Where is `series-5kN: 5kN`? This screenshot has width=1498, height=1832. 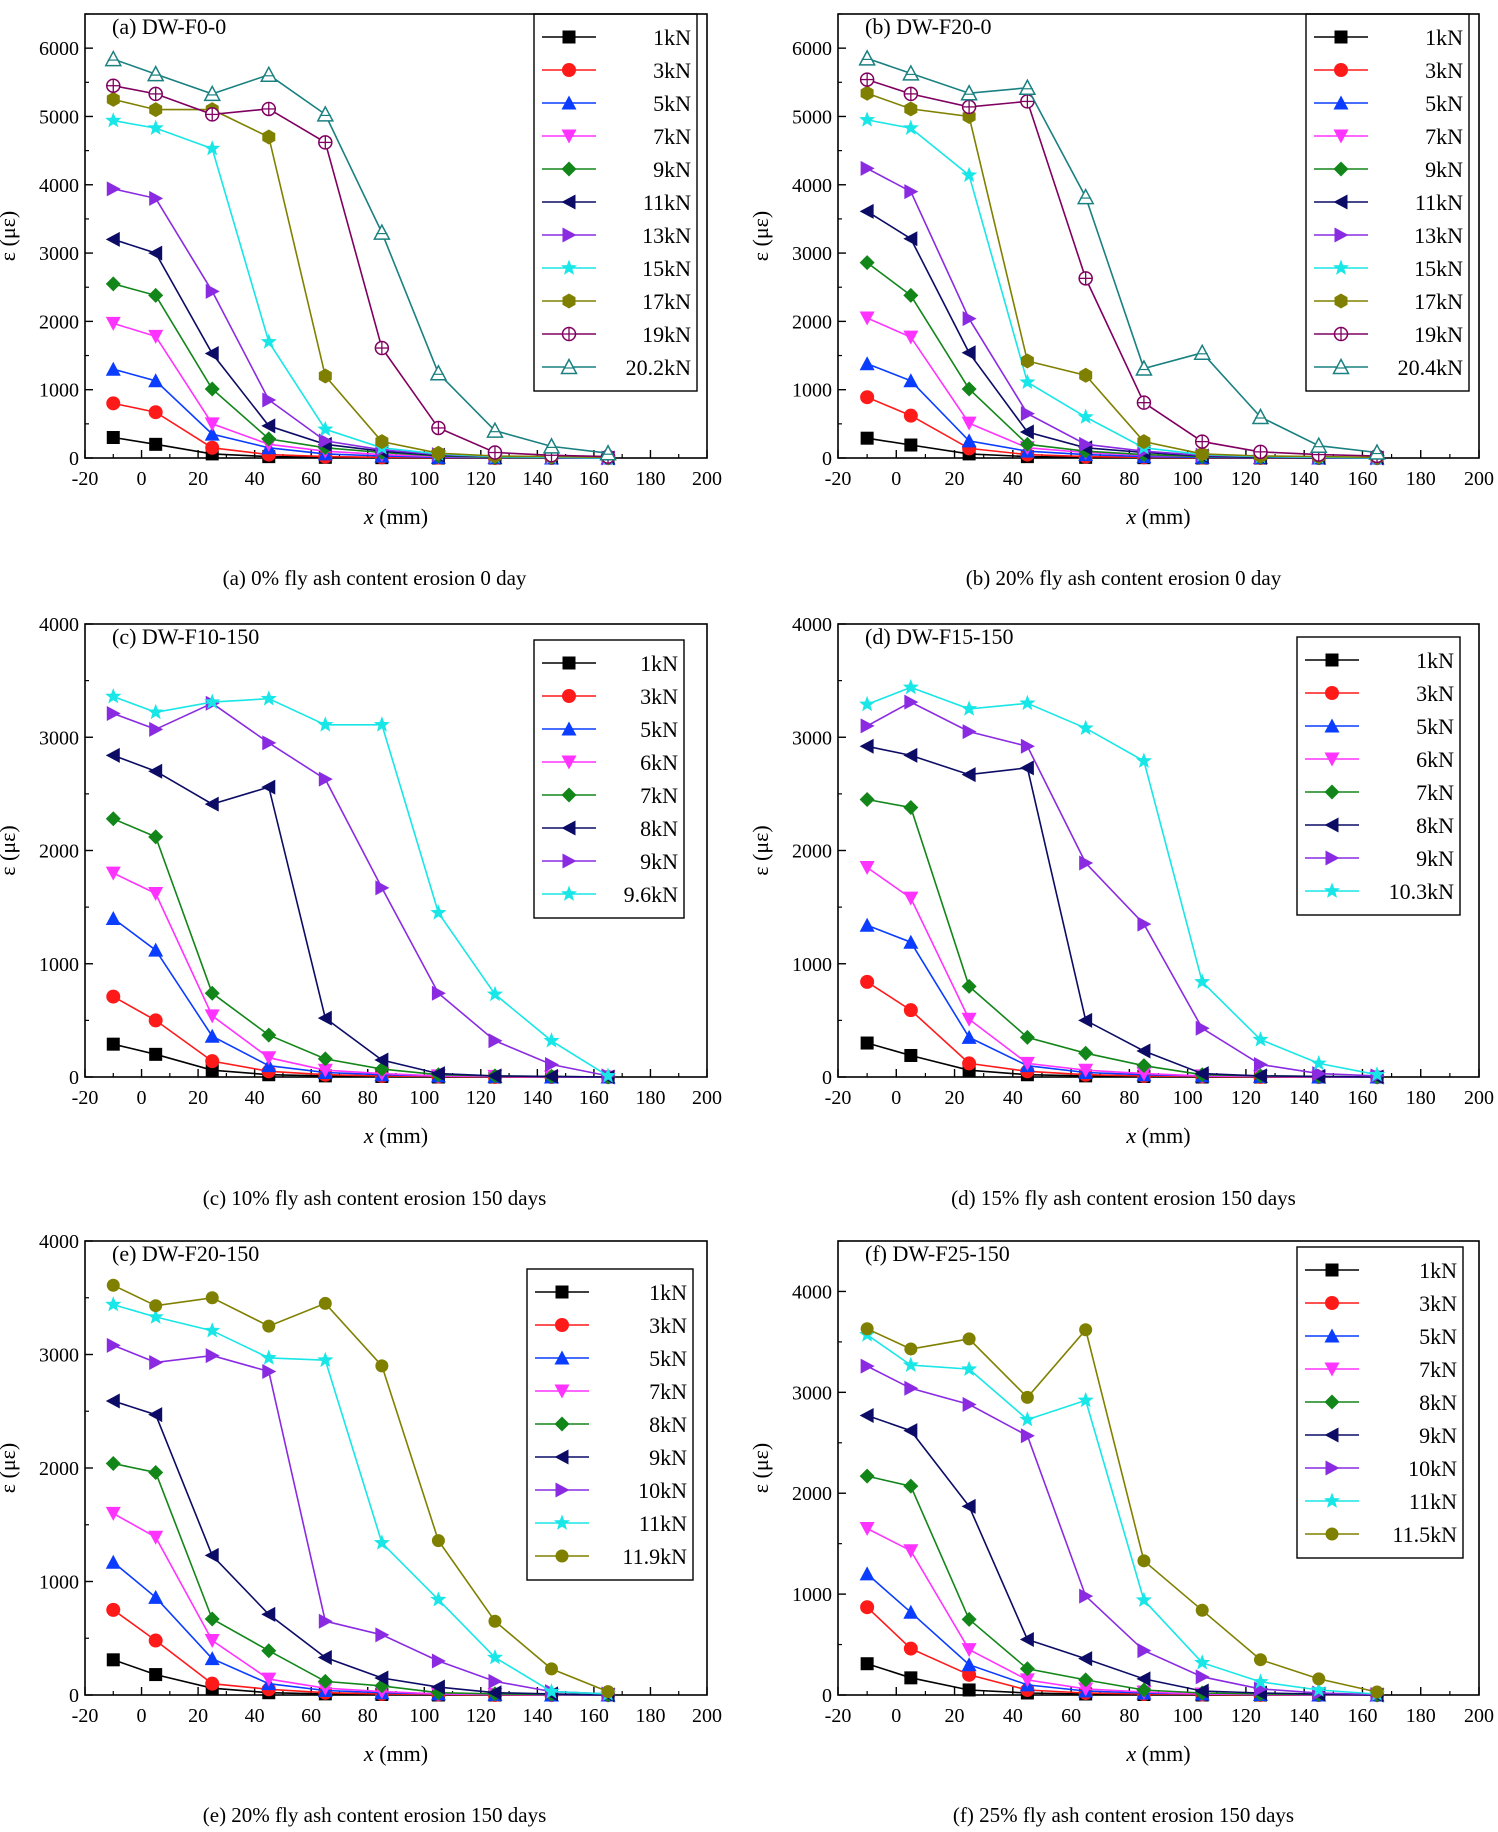
series-5kN: 5kN is located at coordinates (1158, 1513).